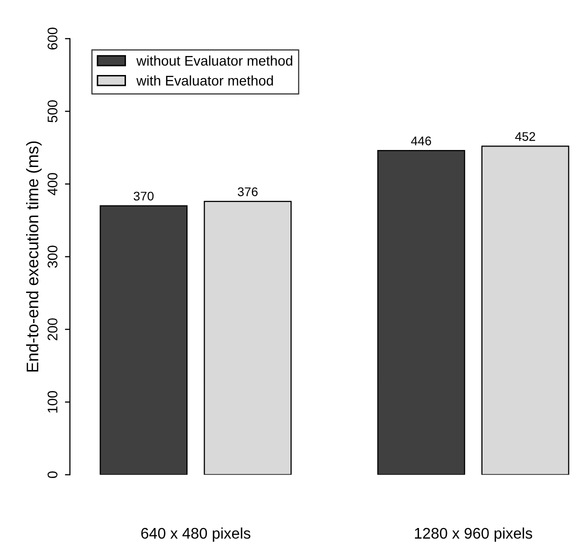  Describe the element at coordinates (53, 39) in the screenshot. I see `y-tick-label: 600` at that location.